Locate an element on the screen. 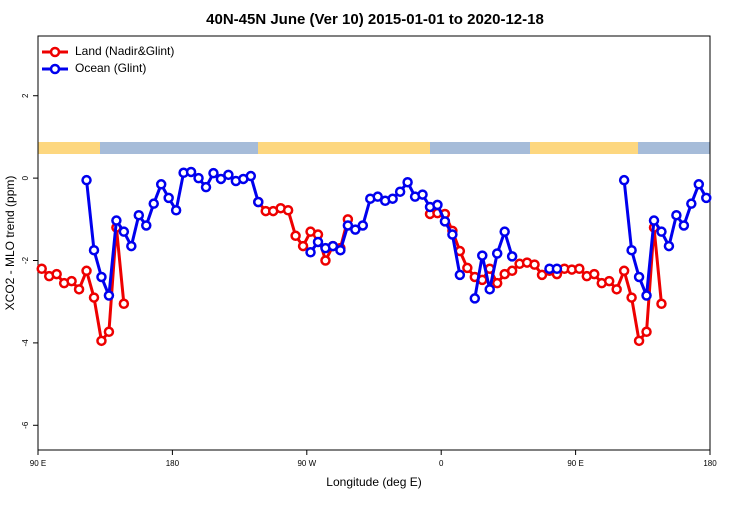  y-axis-label: XCO2 - MLO trend (ppm) is located at coordinates (10, 243).